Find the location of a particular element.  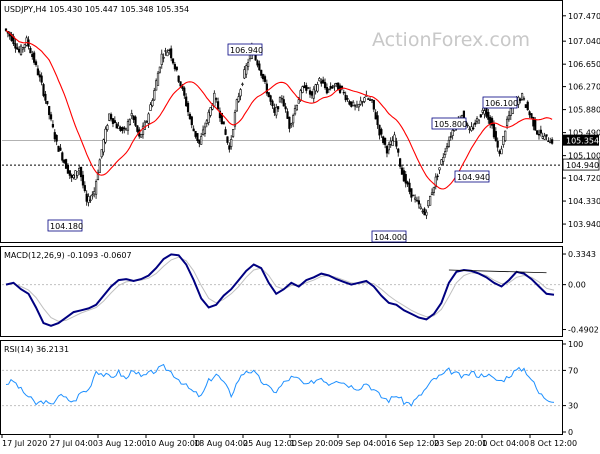

rsi-line is located at coordinates (280, 385).